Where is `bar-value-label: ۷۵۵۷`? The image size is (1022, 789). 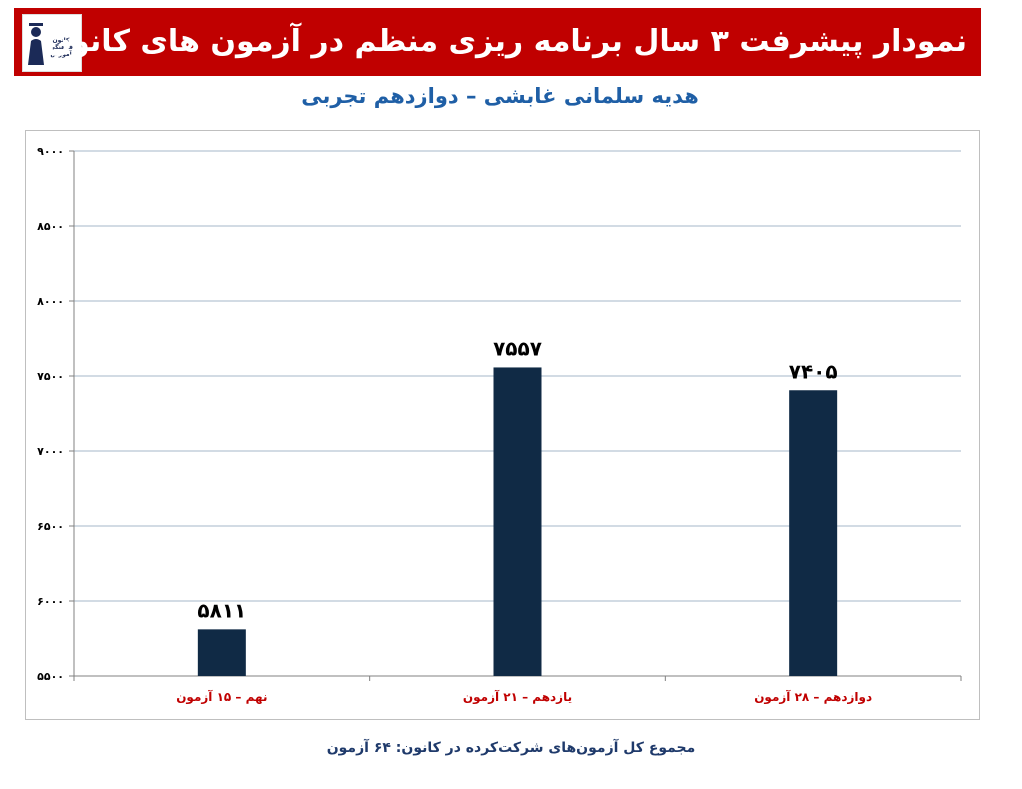
bar-value-label: ۷۵۵۷ is located at coordinates (517, 348).